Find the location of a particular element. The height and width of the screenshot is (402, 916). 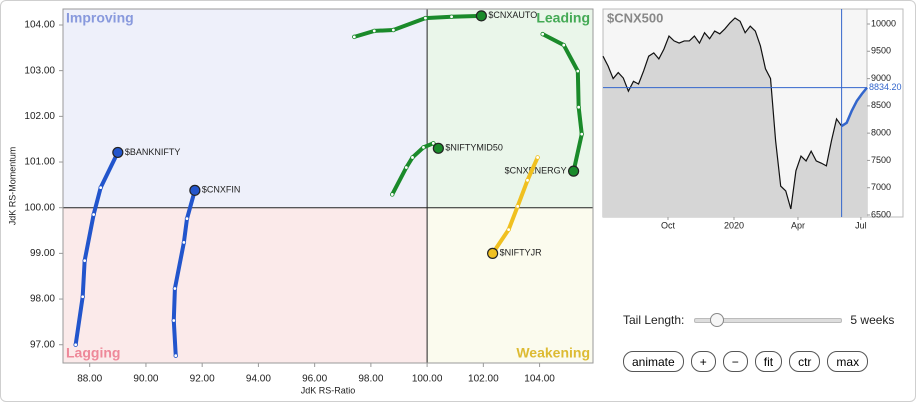

series-label: $NIFTYJR is located at coordinates (521, 253).